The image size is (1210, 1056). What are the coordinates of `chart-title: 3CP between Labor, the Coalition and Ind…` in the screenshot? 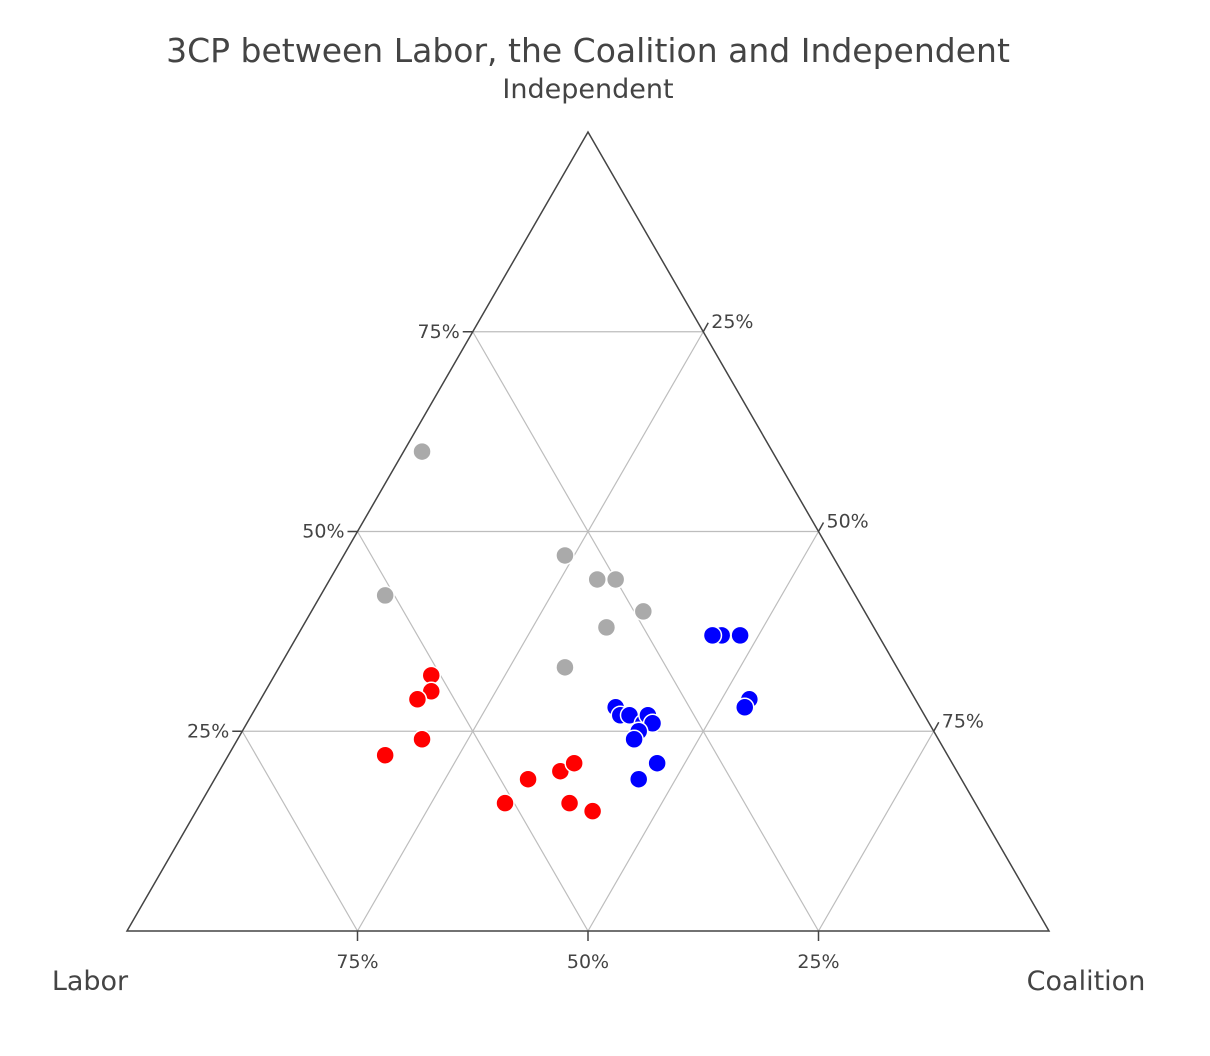 It's located at (588, 50).